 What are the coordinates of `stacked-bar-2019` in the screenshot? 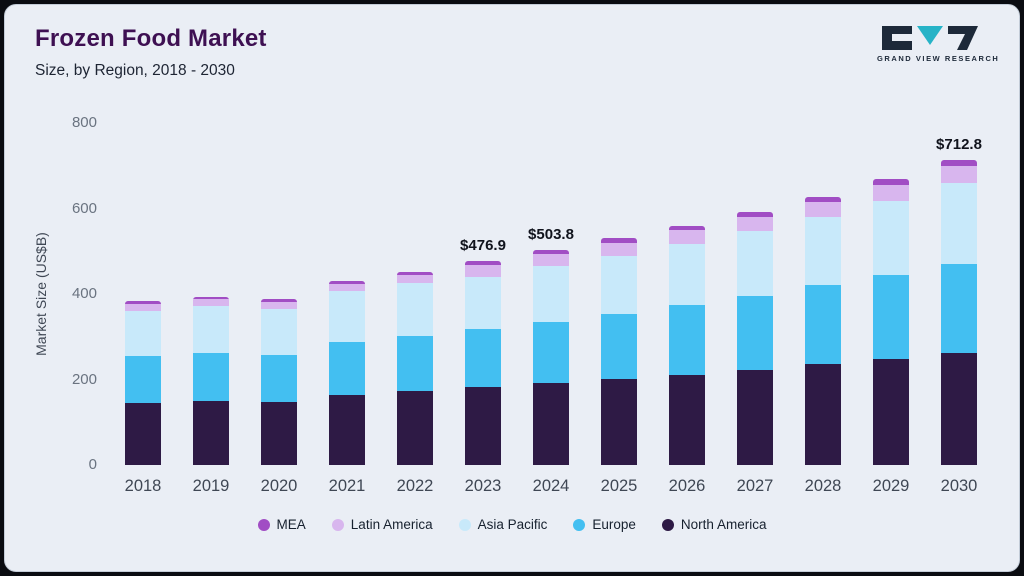 It's located at (211, 380).